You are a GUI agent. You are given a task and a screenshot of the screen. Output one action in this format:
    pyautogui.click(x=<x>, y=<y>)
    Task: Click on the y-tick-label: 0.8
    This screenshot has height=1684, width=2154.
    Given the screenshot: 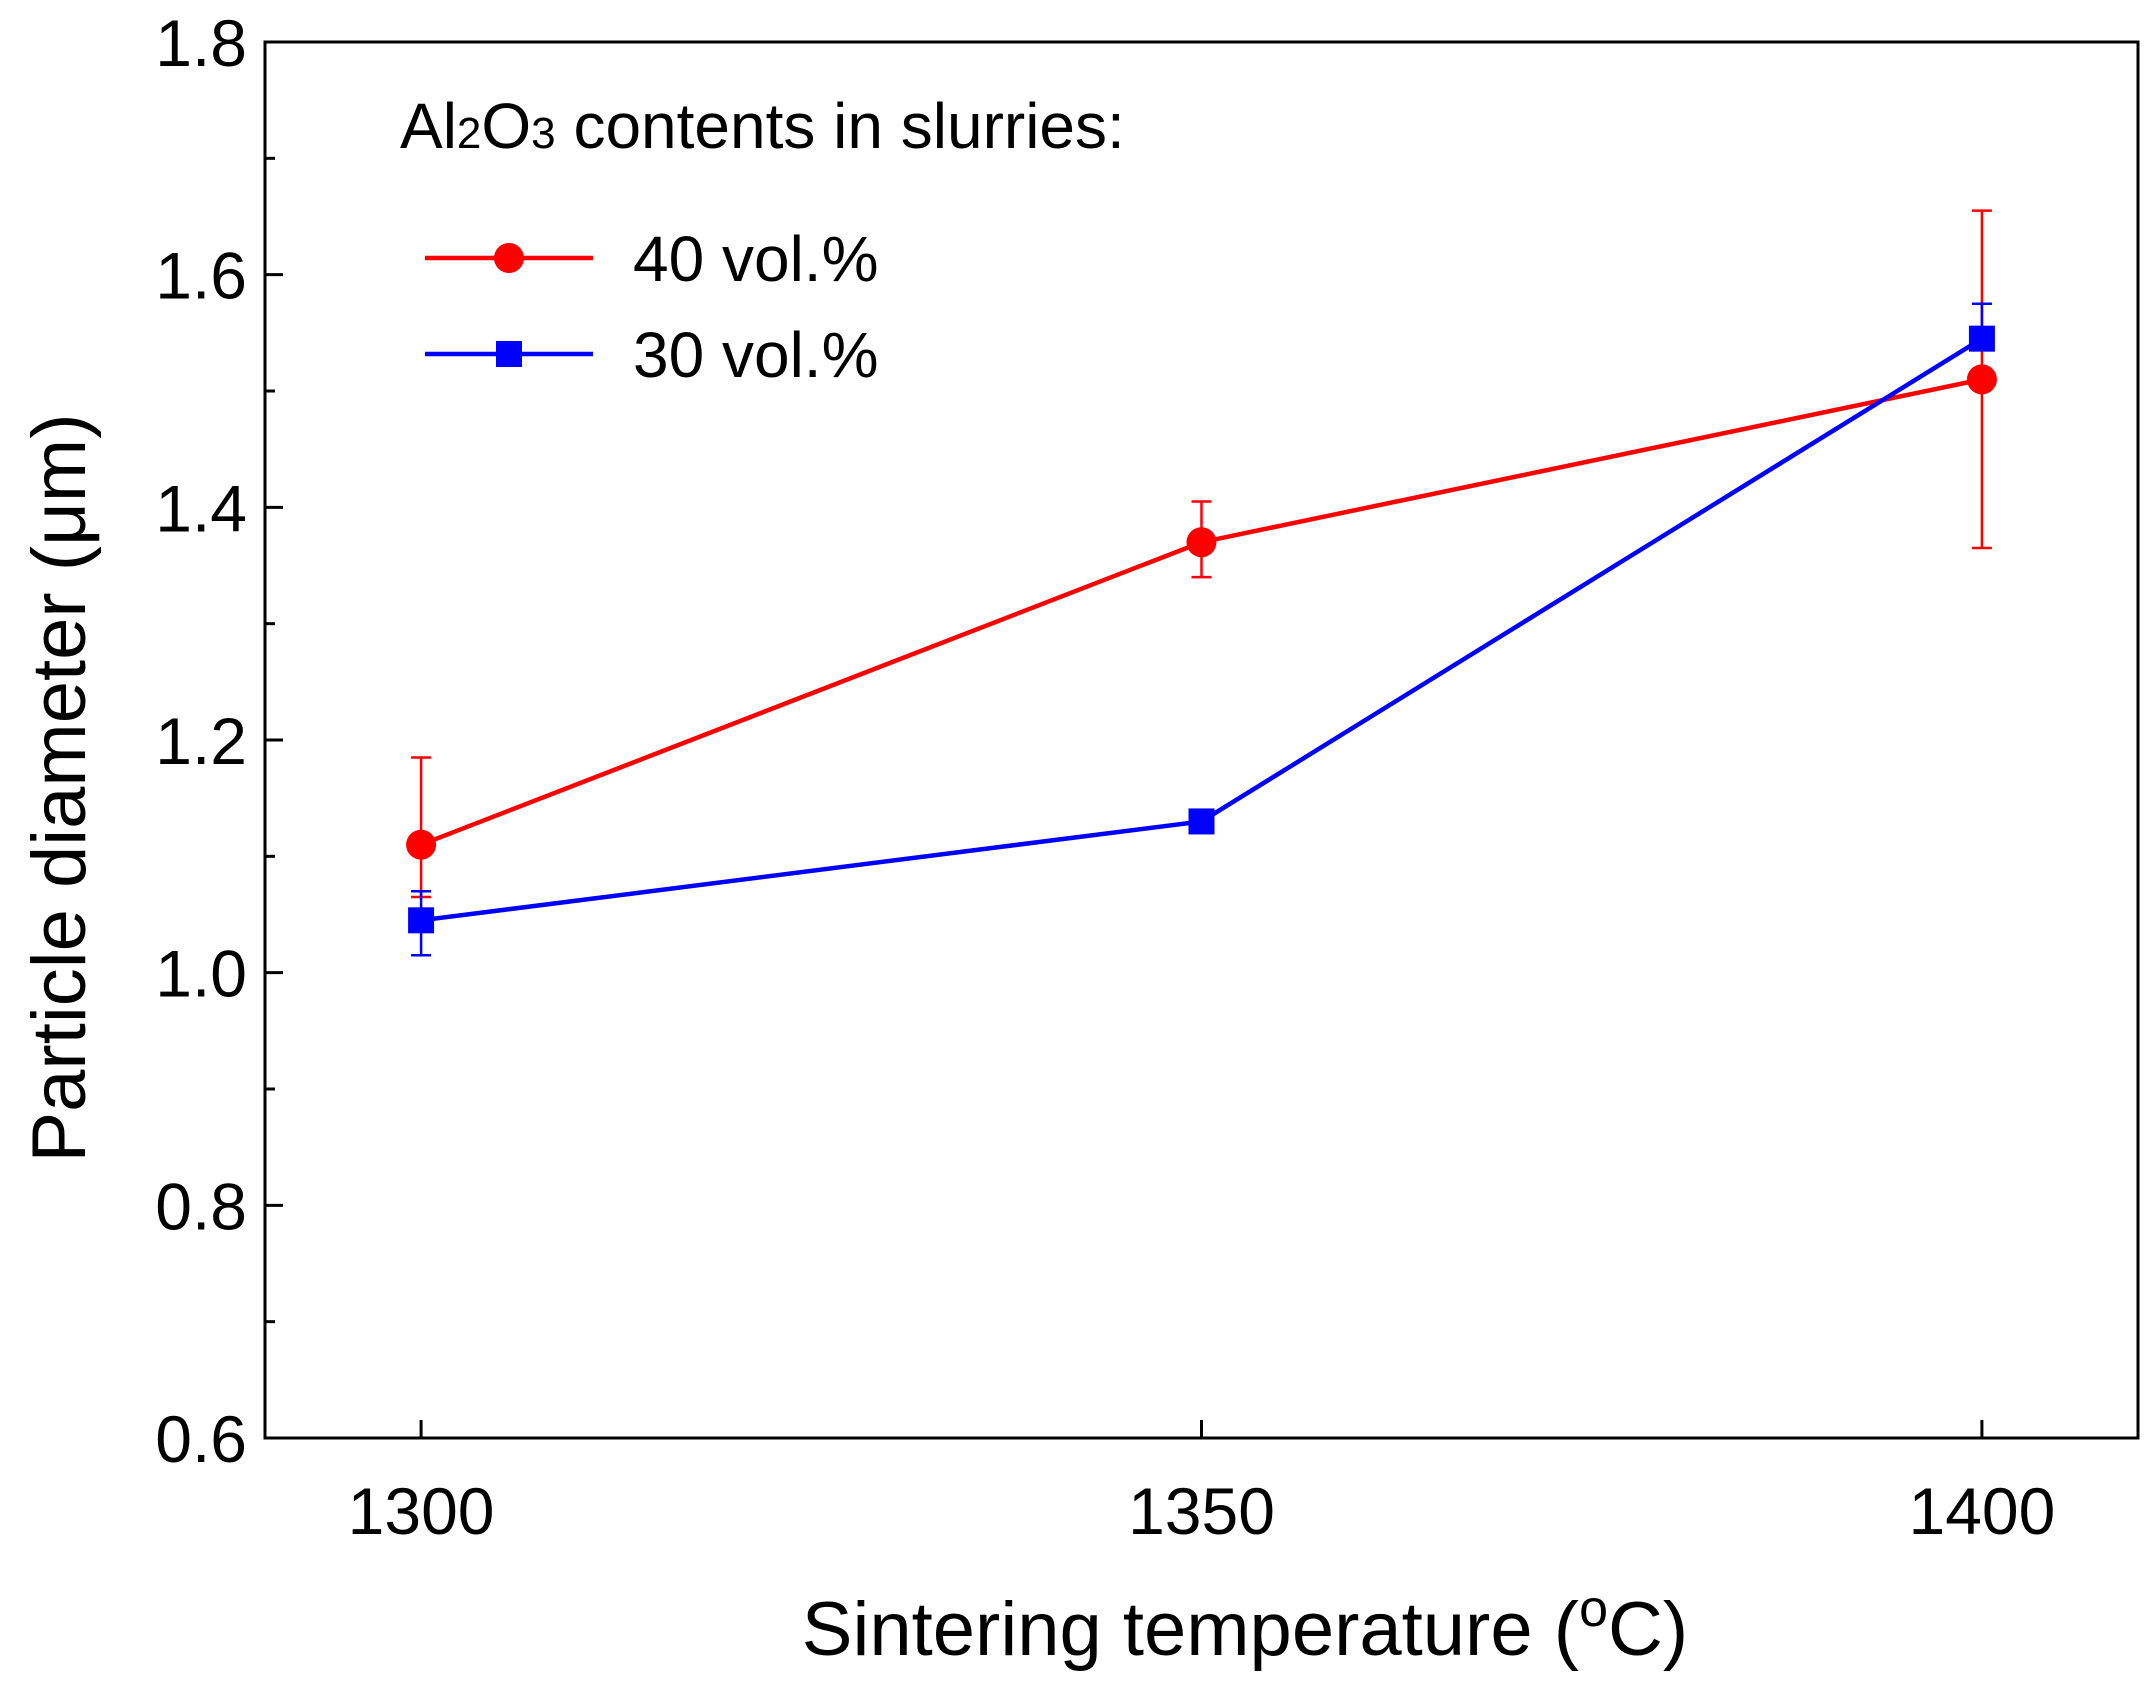 What is the action you would take?
    pyautogui.click(x=201, y=1206)
    